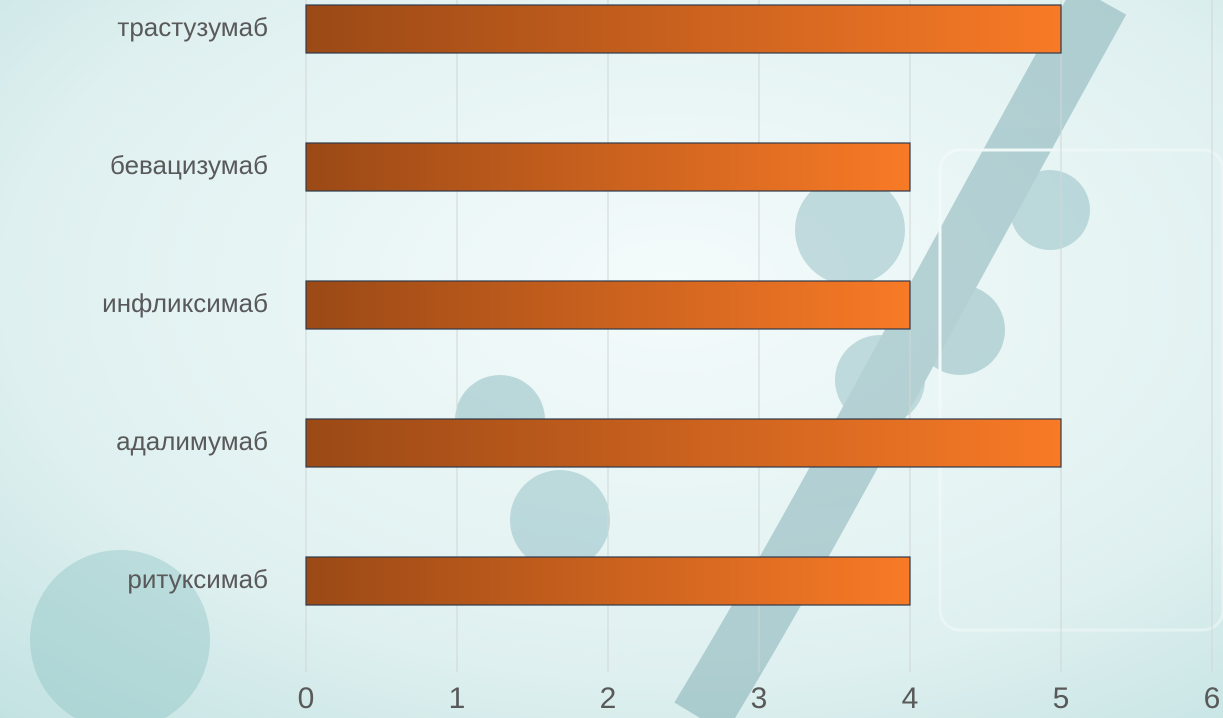  Describe the element at coordinates (1061, 698) in the screenshot. I see `x-tick-label: 5` at that location.